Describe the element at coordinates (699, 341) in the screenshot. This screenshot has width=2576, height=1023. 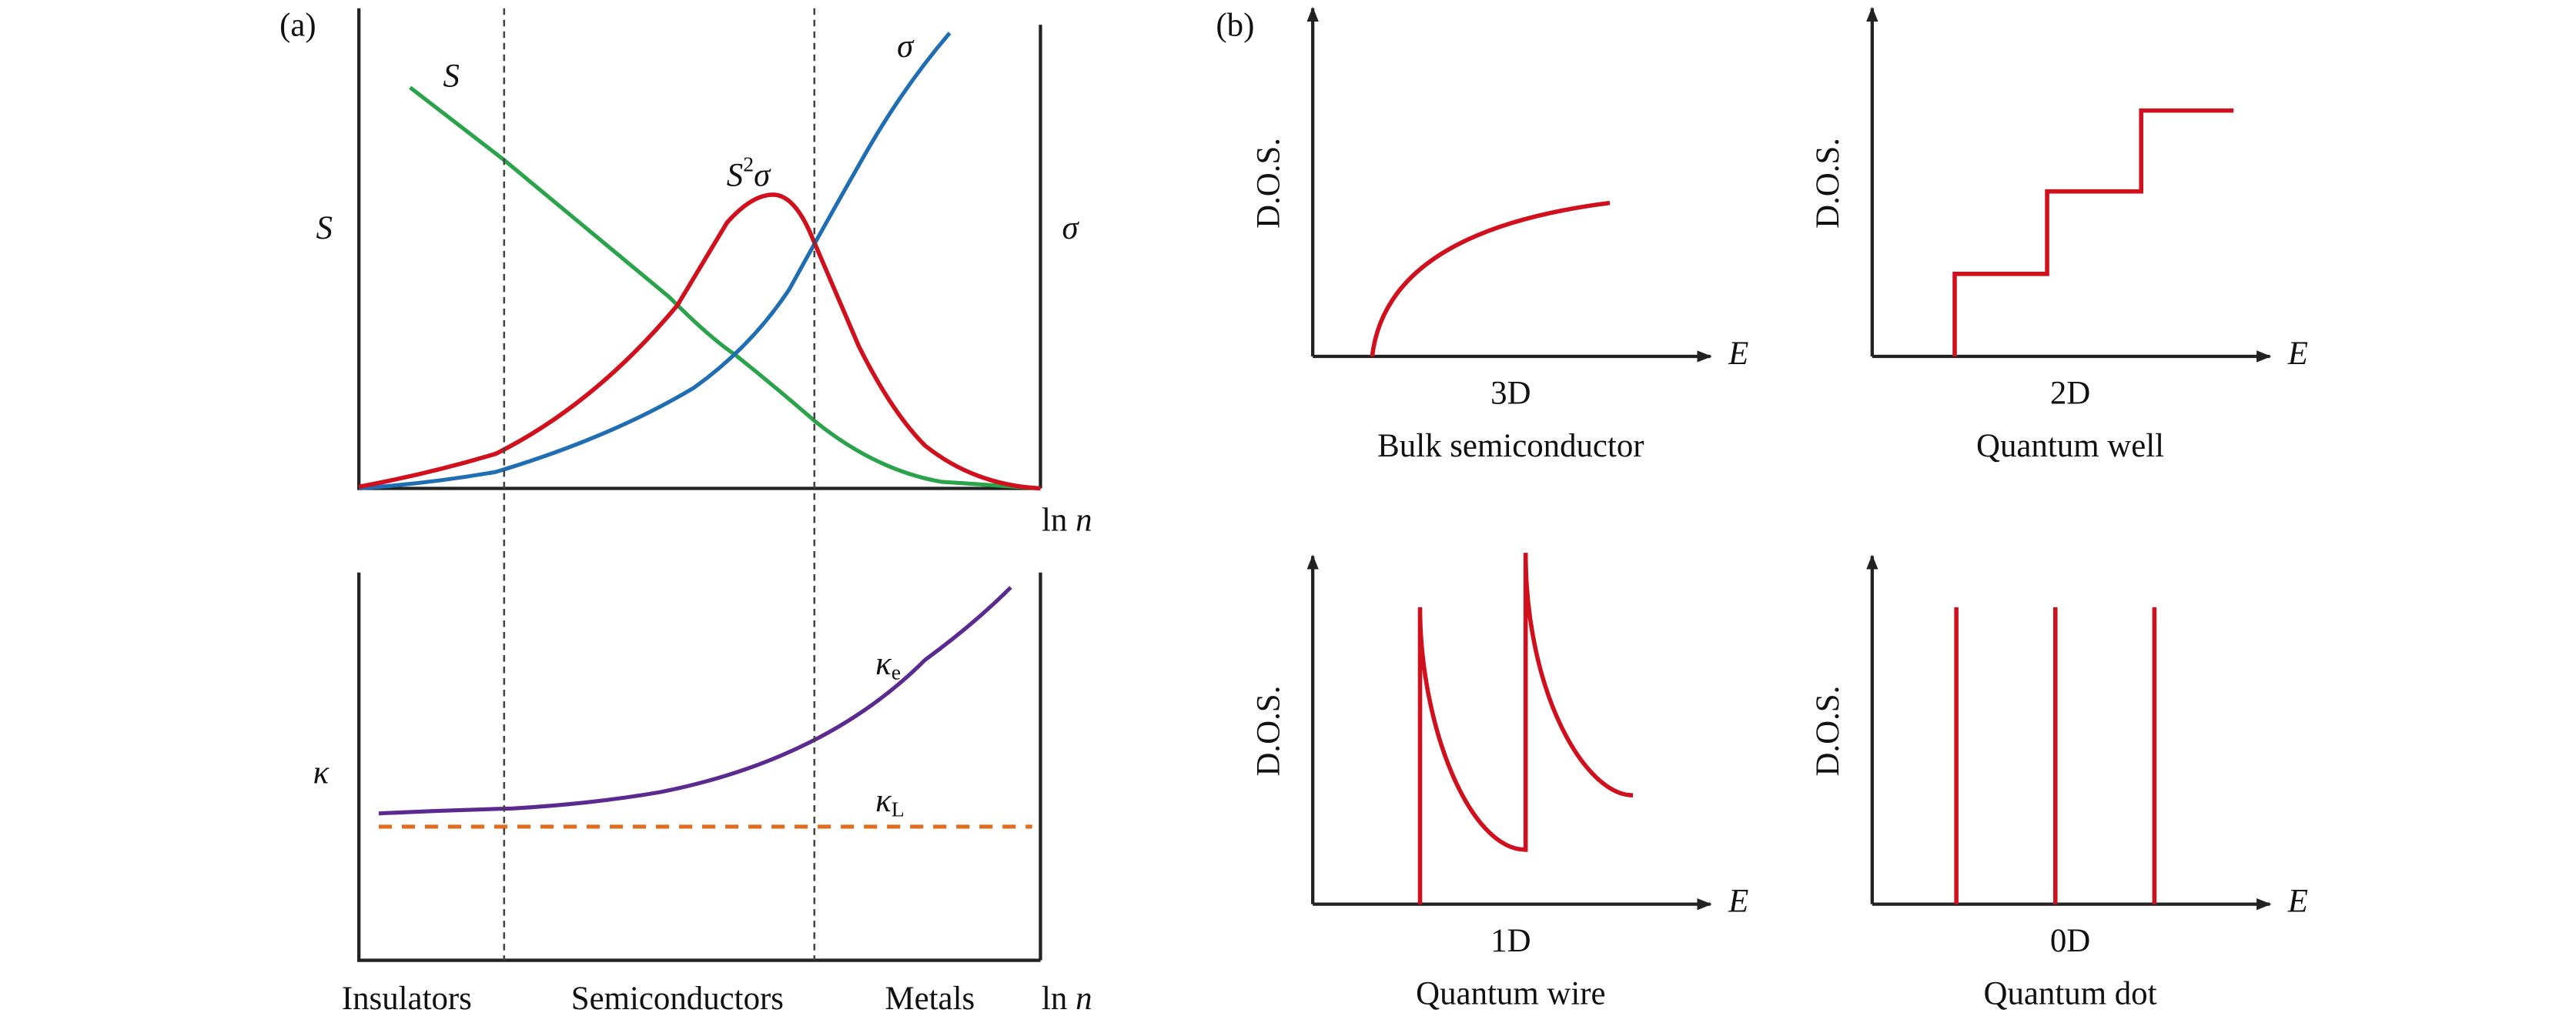
I see `curve-power-factor` at that location.